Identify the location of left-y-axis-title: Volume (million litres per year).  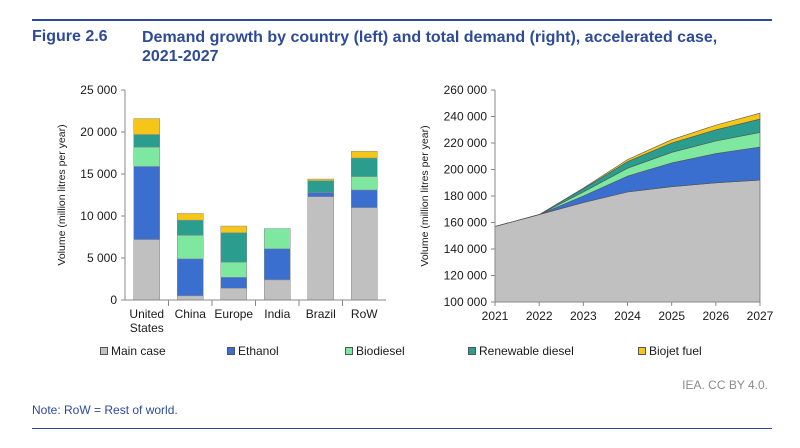
(62, 194).